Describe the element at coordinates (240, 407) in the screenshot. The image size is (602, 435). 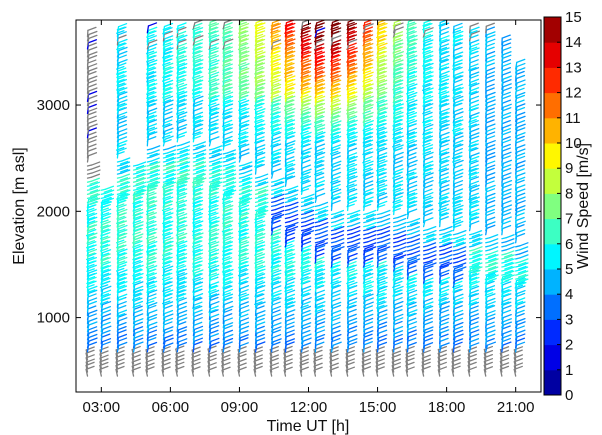
I see `x-tick-label: 09:00` at that location.